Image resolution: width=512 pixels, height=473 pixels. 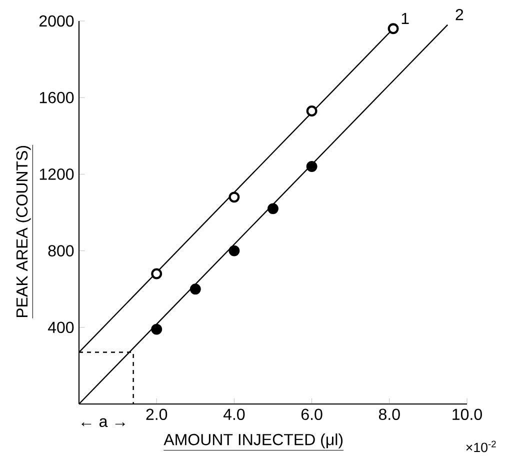 What do you see at coordinates (57, 174) in the screenshot?
I see `y-tick-label: 1200` at bounding box center [57, 174].